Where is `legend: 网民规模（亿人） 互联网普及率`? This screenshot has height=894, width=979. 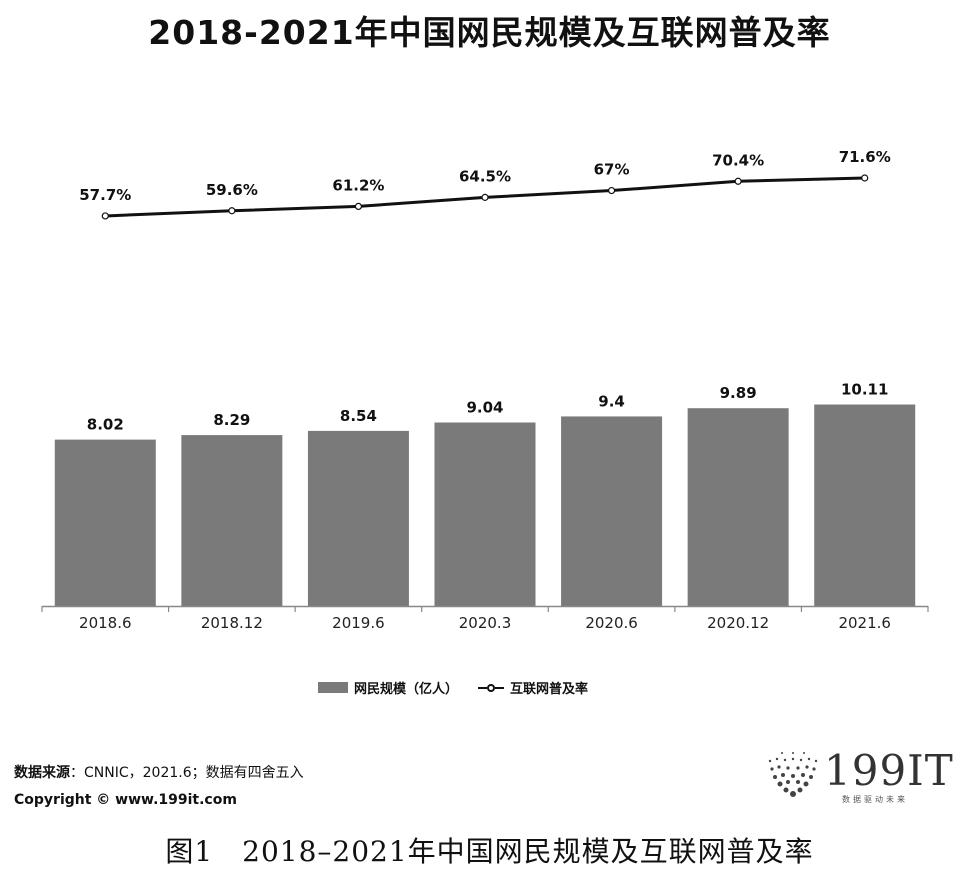
legend: 网民规模（亿人） 互联网普及率 is located at coordinates (453, 687).